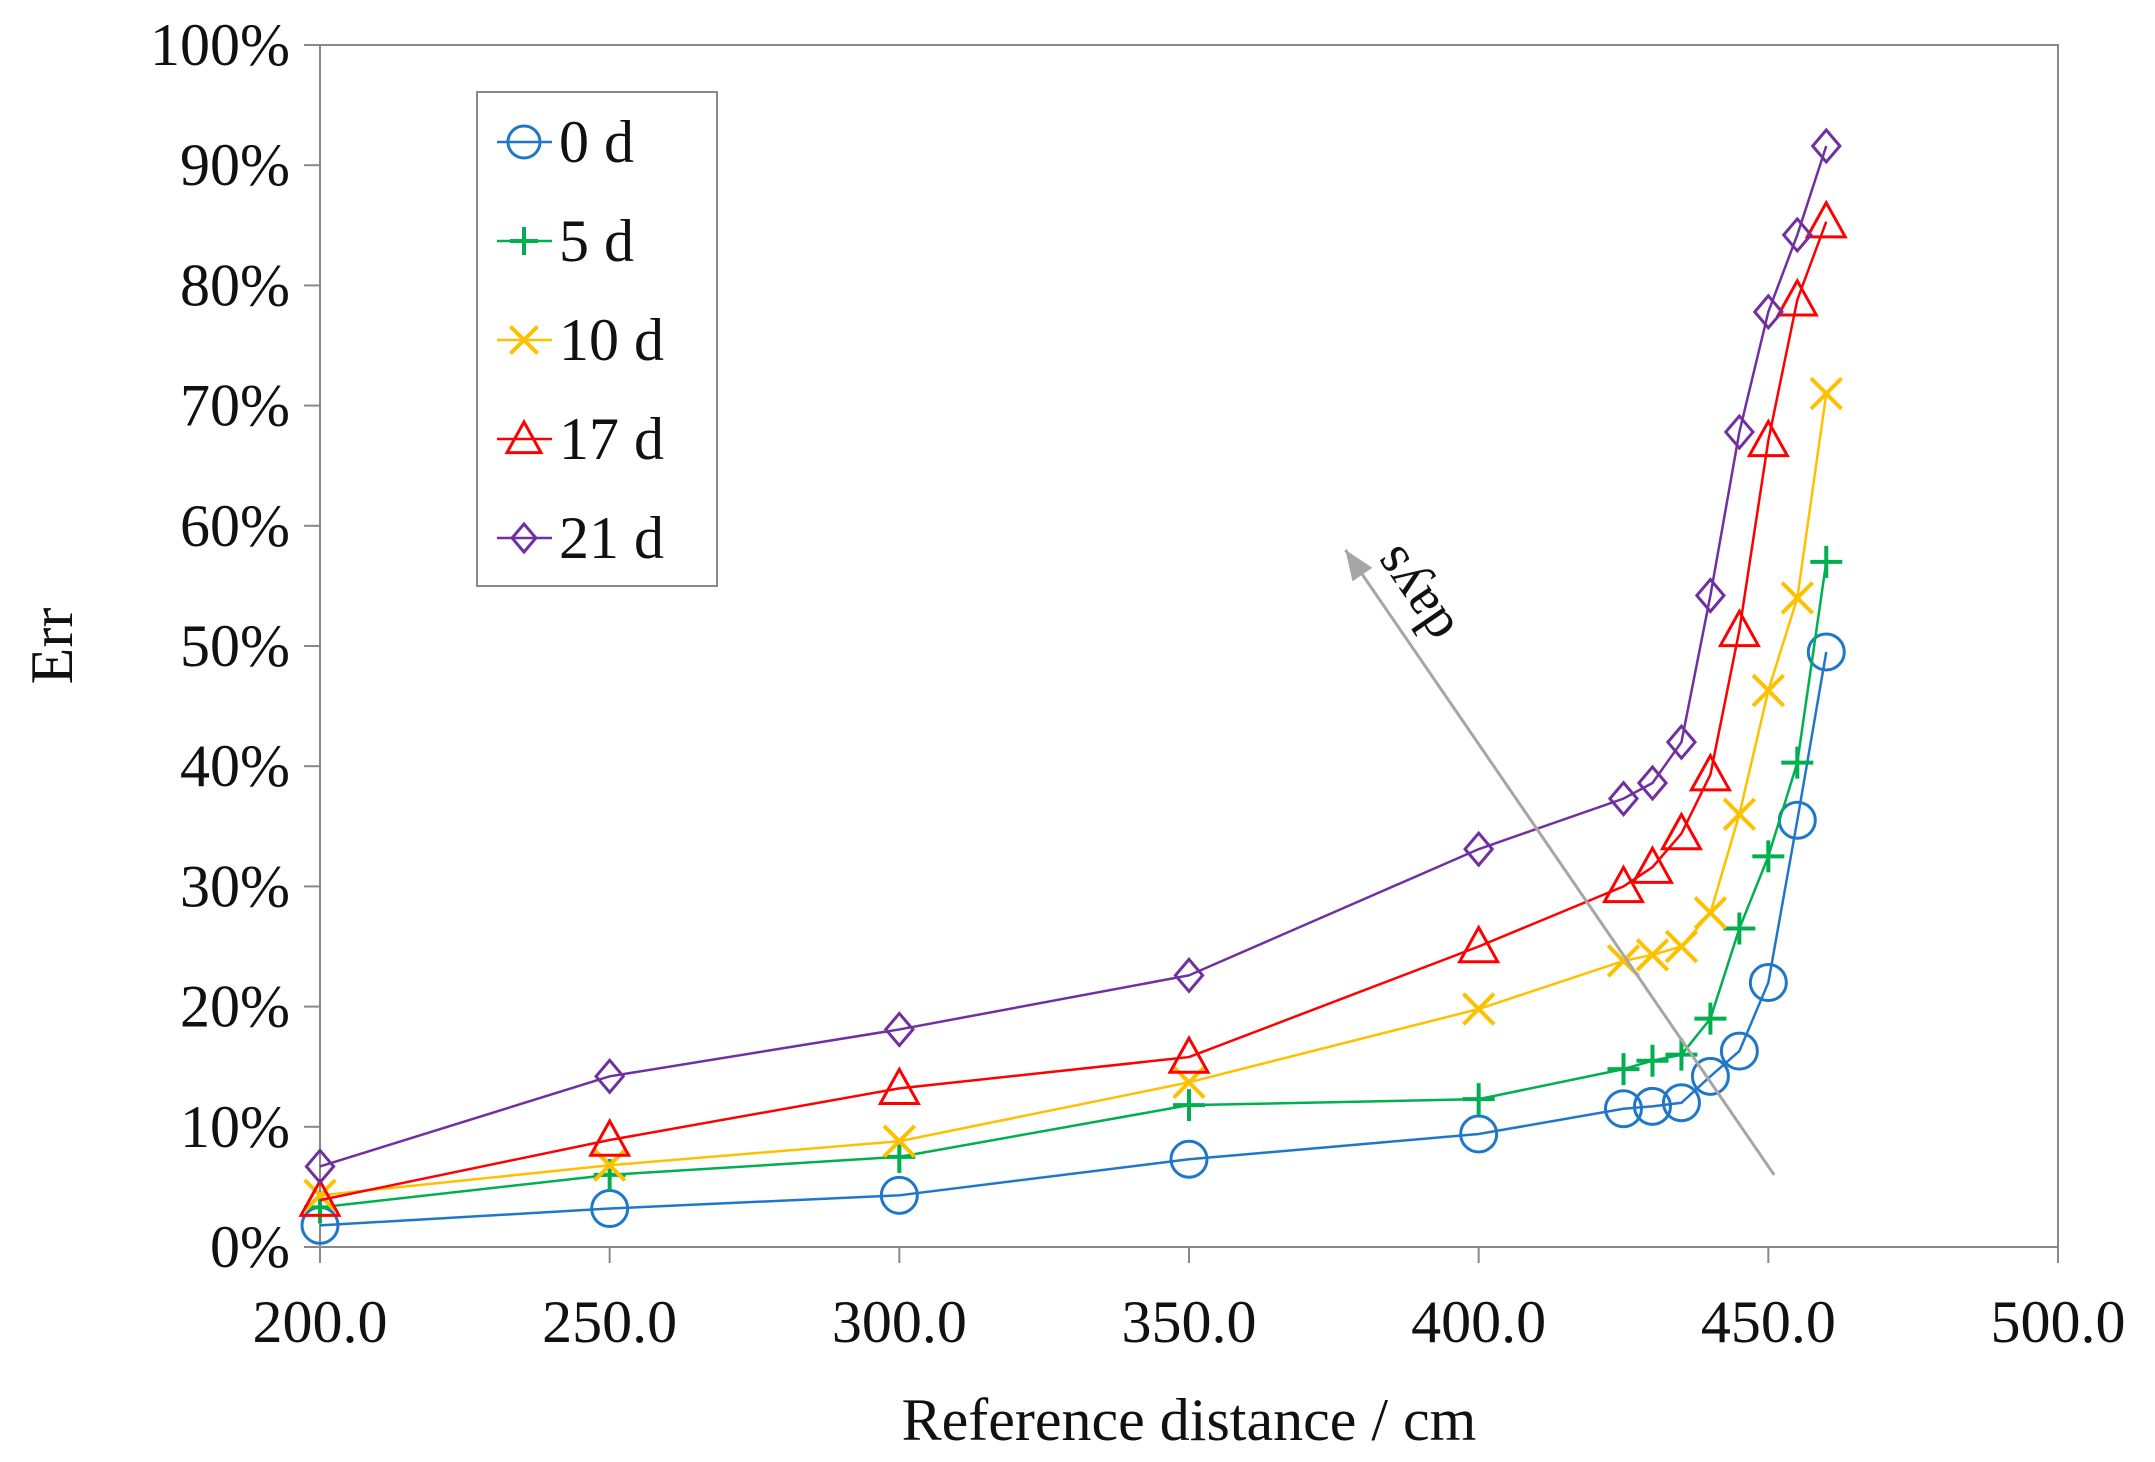  What do you see at coordinates (1768, 1322) in the screenshot?
I see `x-tick-label: 450.0` at bounding box center [1768, 1322].